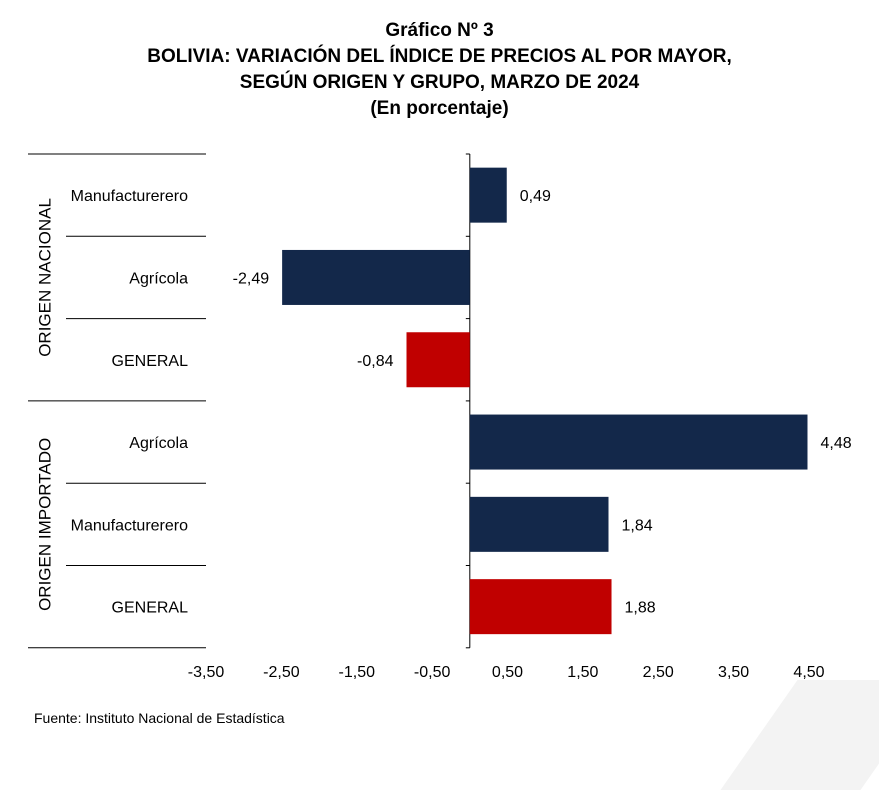 The height and width of the screenshot is (790, 879). Describe the element at coordinates (808, 672) in the screenshot. I see `x-tick-label: 4,50` at that location.